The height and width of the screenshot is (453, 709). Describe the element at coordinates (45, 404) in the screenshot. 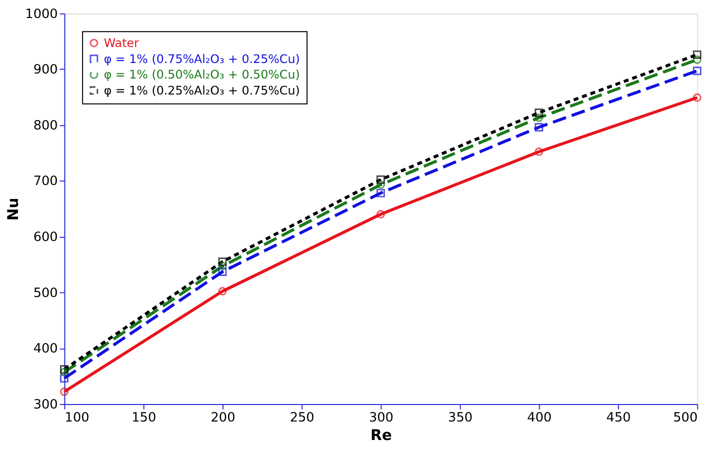

I see `y-tick-label: 300` at that location.